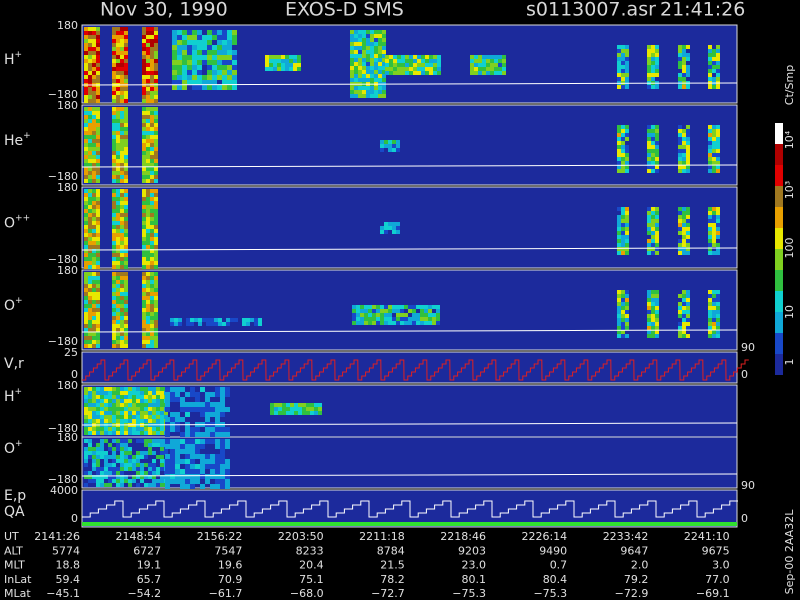 The height and width of the screenshot is (600, 800). I want to click on date: Nov 30, 1990, so click(164, 10).